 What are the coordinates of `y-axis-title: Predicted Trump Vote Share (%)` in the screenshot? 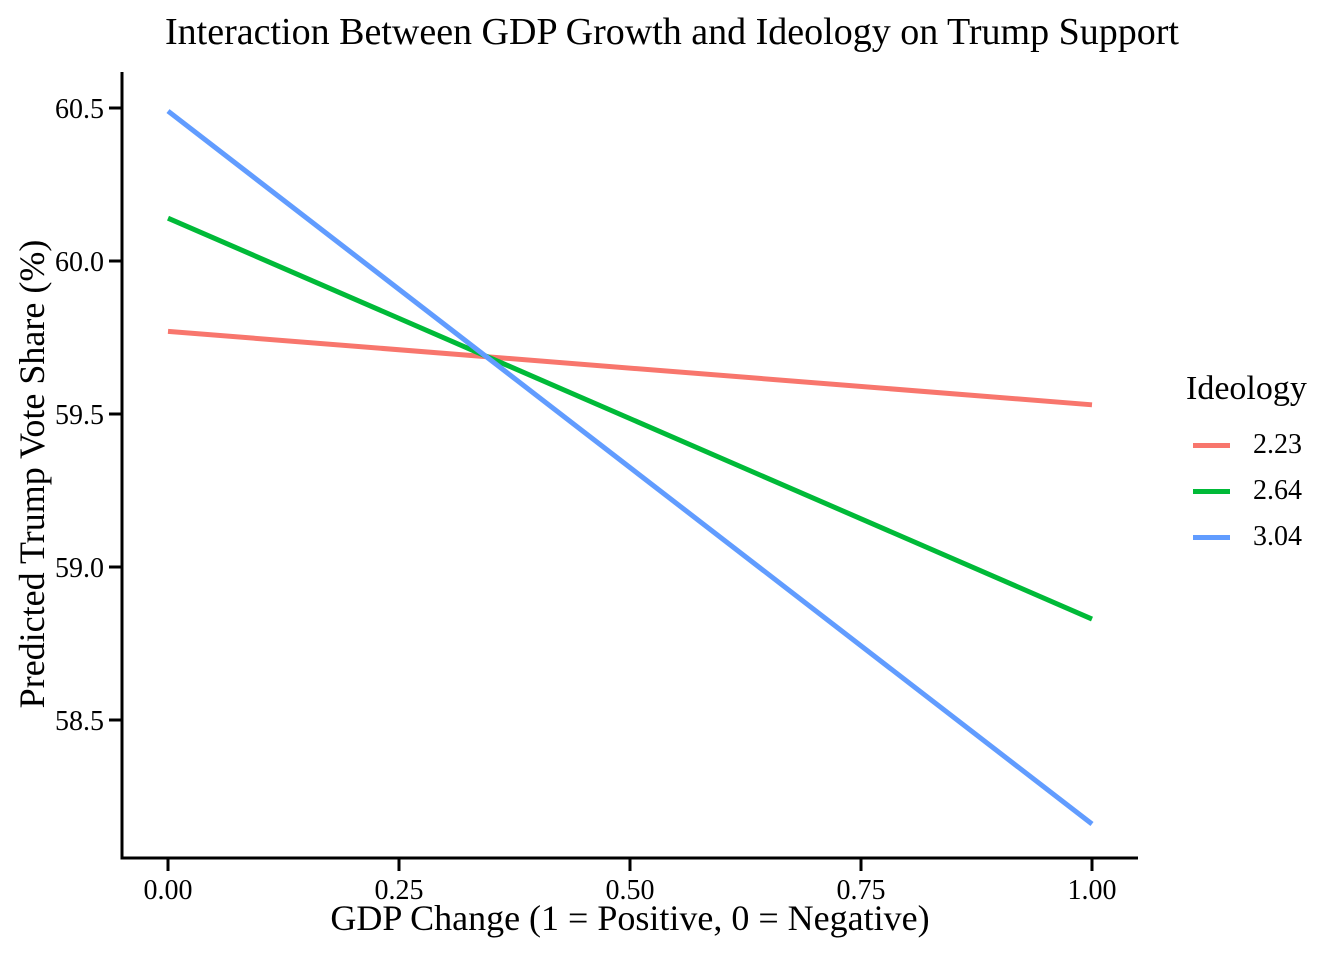 It's located at (32, 474).